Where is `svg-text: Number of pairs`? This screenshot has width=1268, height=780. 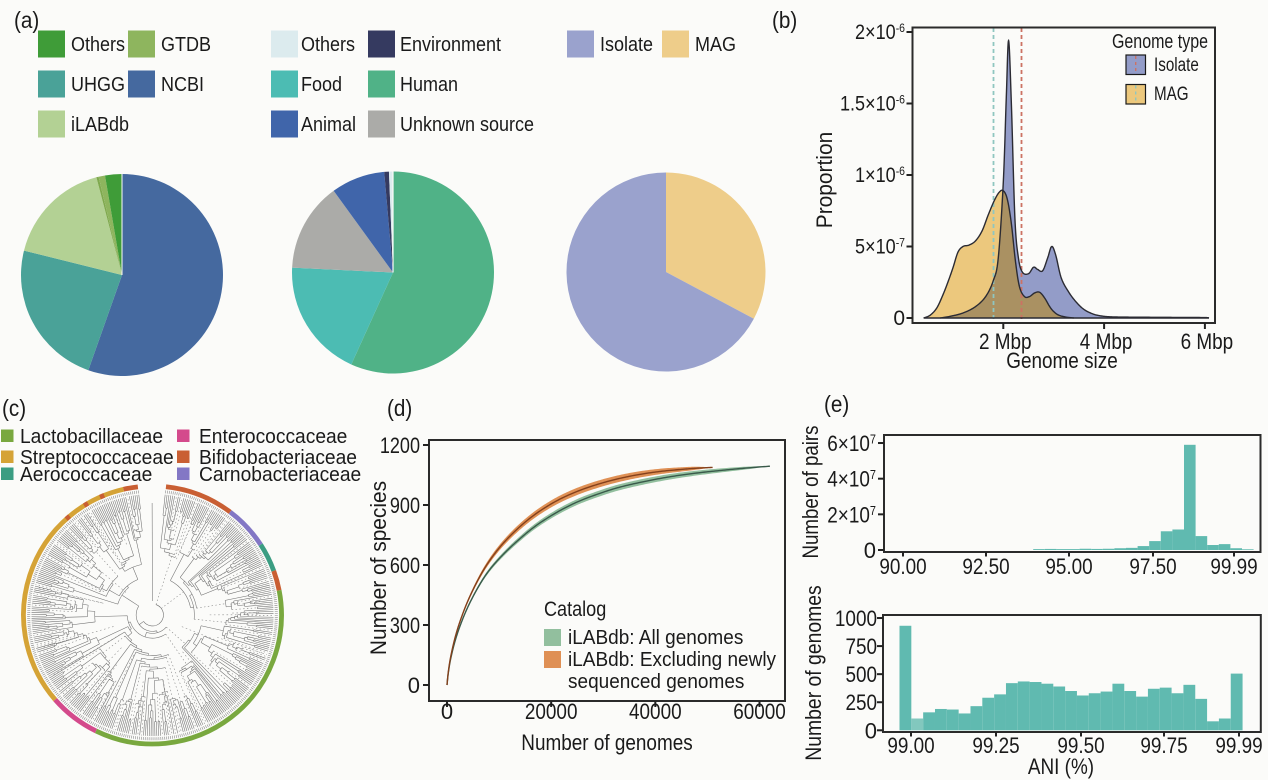
svg-text: Number of pairs is located at coordinates (810, 491).